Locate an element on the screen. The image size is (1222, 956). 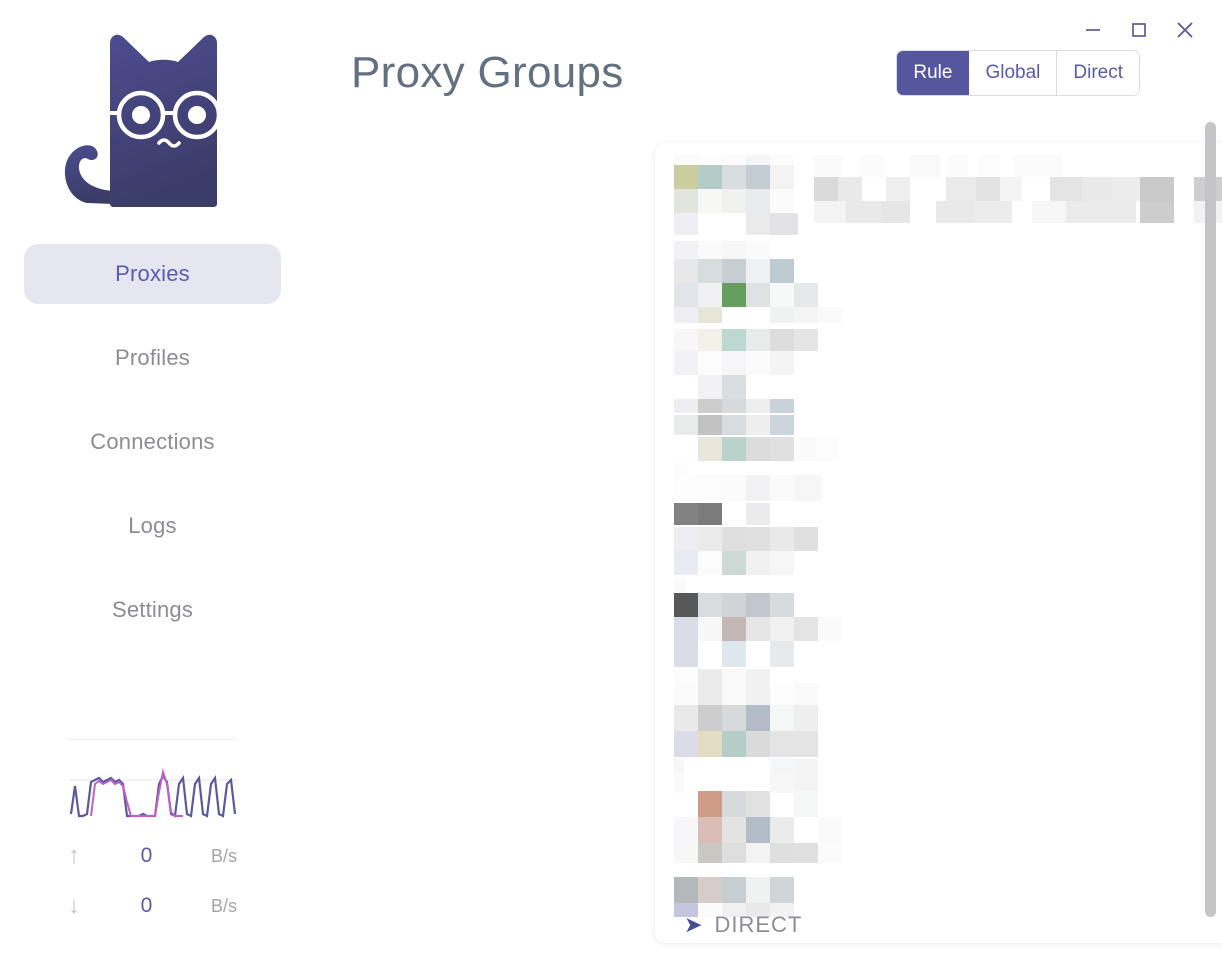
sidebar-item-connections: Connections is located at coordinates (152, 442).